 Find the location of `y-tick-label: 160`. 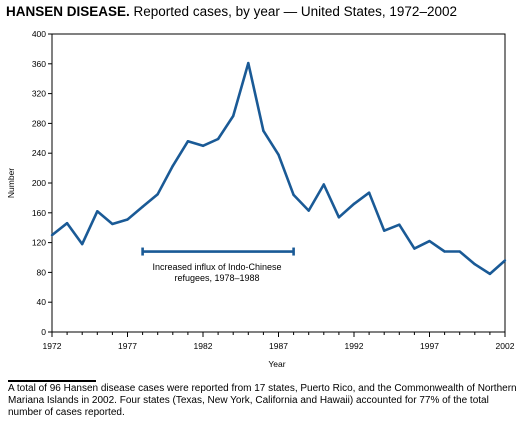

y-tick-label: 160 is located at coordinates (39, 213).